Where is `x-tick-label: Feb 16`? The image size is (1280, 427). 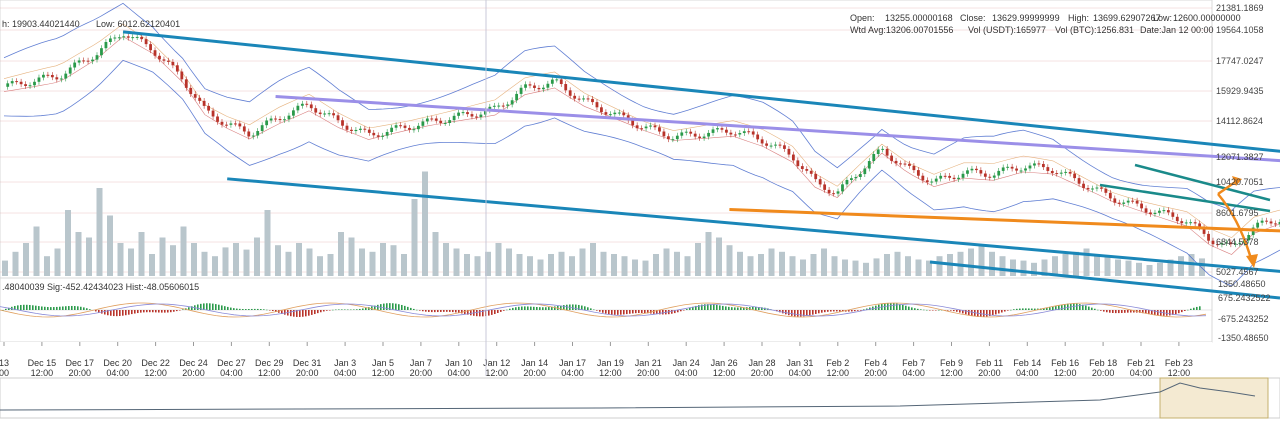
x-tick-label: Feb 16 is located at coordinates (1065, 363).